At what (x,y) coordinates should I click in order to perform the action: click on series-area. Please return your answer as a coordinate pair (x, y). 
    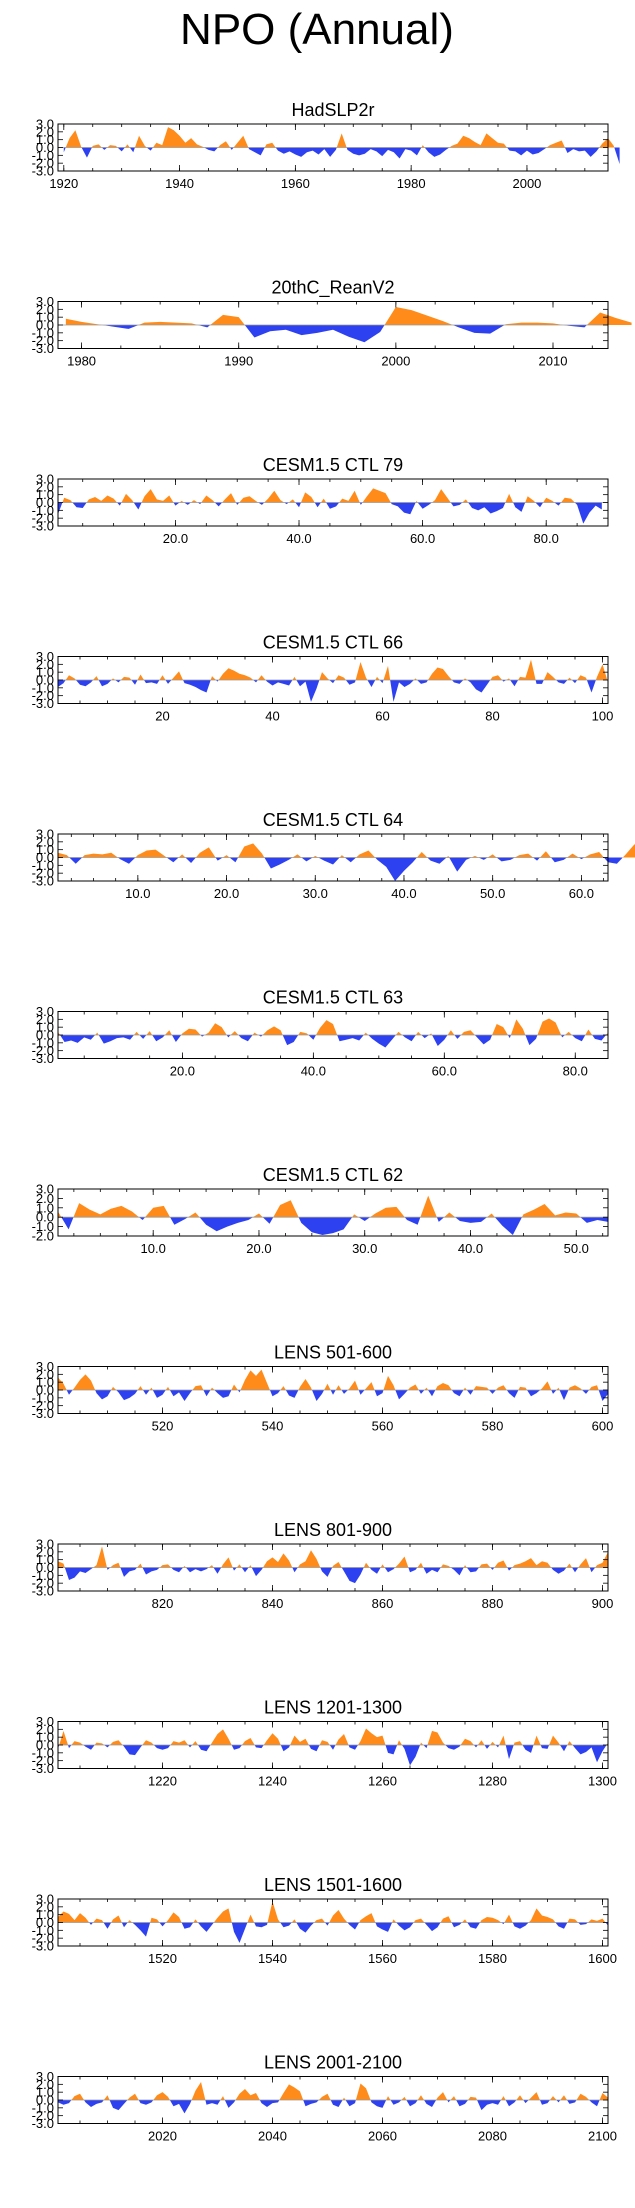
    Looking at the image, I should click on (341, 145).